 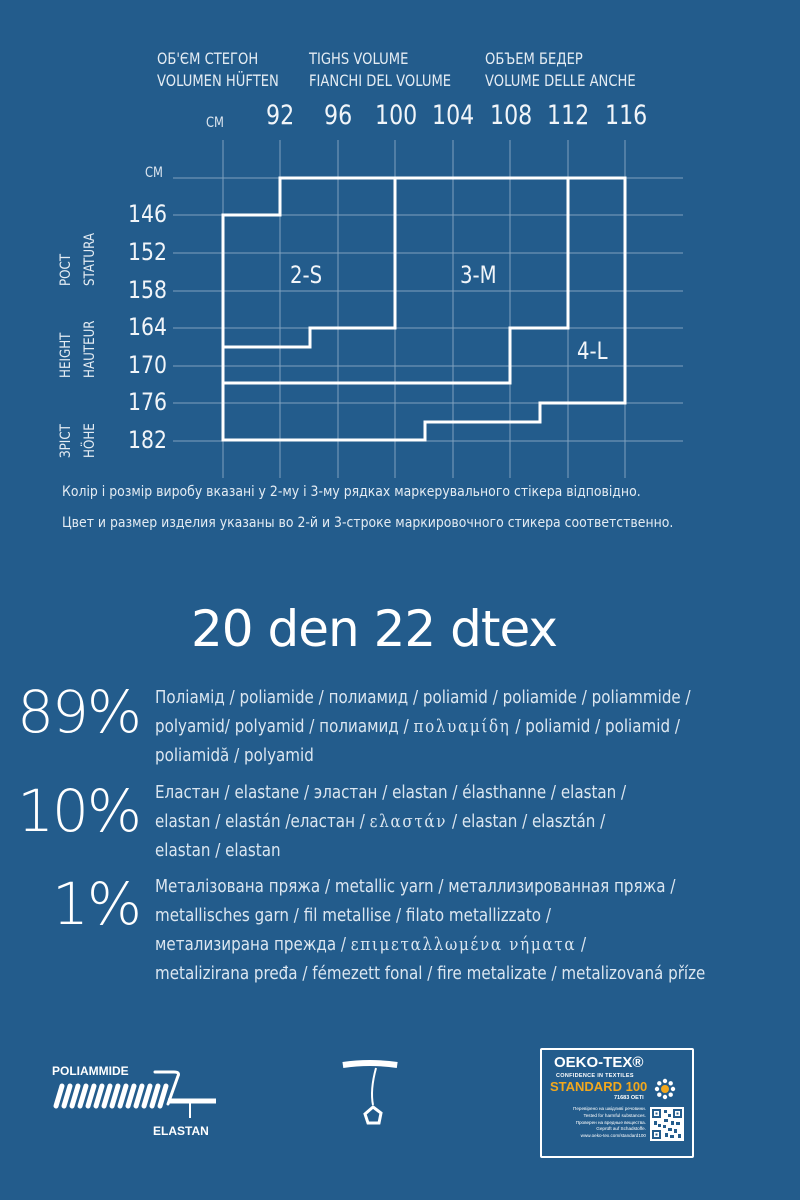 I want to click on qr-code-icon, so click(x=667, y=1124).